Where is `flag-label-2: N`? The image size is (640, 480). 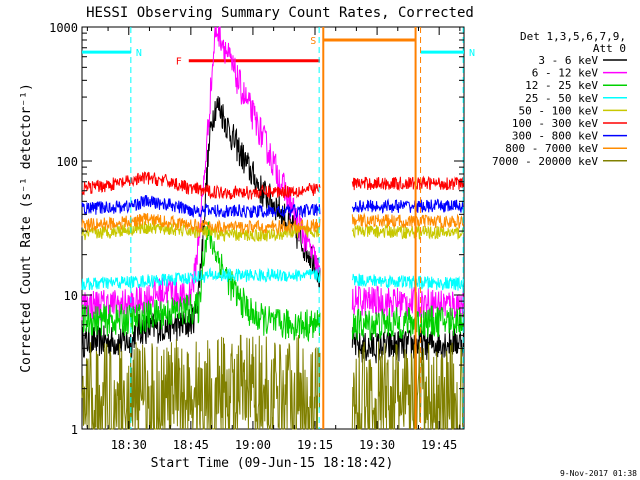 flag-label-2: N is located at coordinates (472, 53).